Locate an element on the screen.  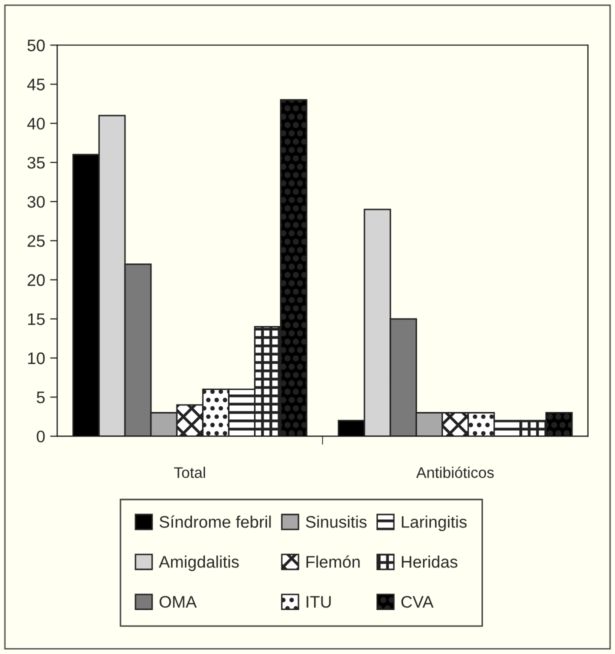
y-tick-label: 50 is located at coordinates (36, 46).